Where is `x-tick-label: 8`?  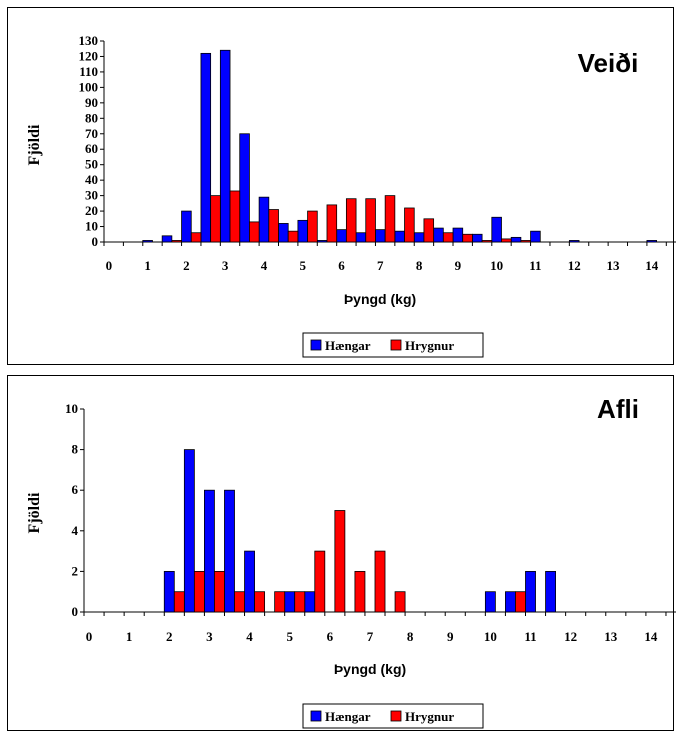
x-tick-label: 8 is located at coordinates (419, 265).